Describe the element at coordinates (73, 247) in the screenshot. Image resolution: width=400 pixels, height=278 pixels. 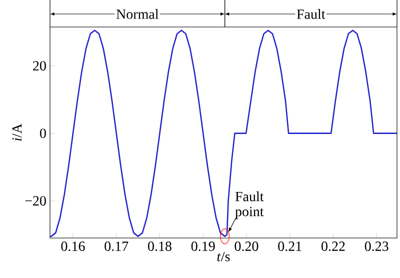
I see `x-tick-label: 0.16` at that location.